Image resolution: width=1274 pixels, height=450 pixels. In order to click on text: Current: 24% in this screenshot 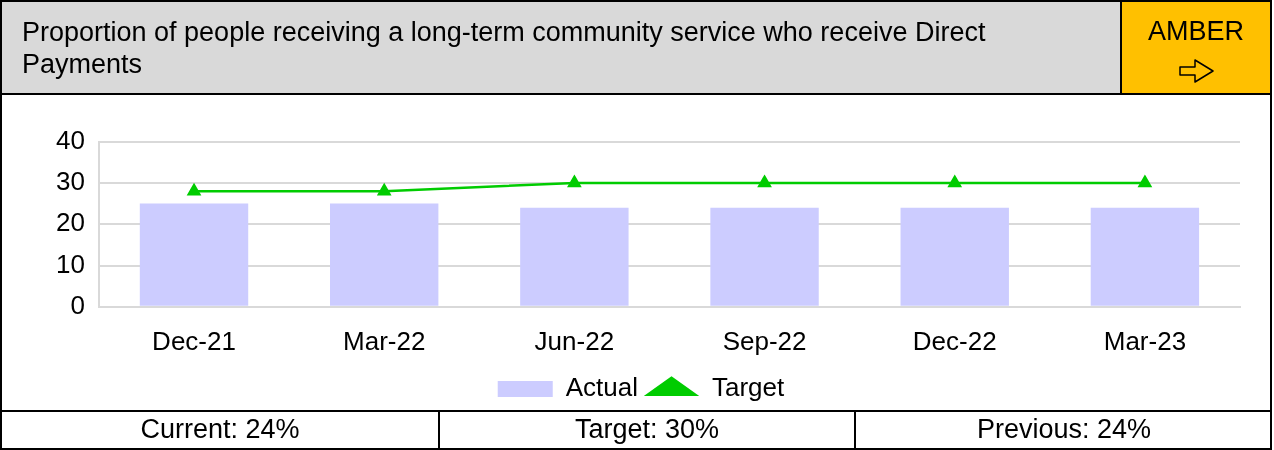, I will do `click(221, 431)`.